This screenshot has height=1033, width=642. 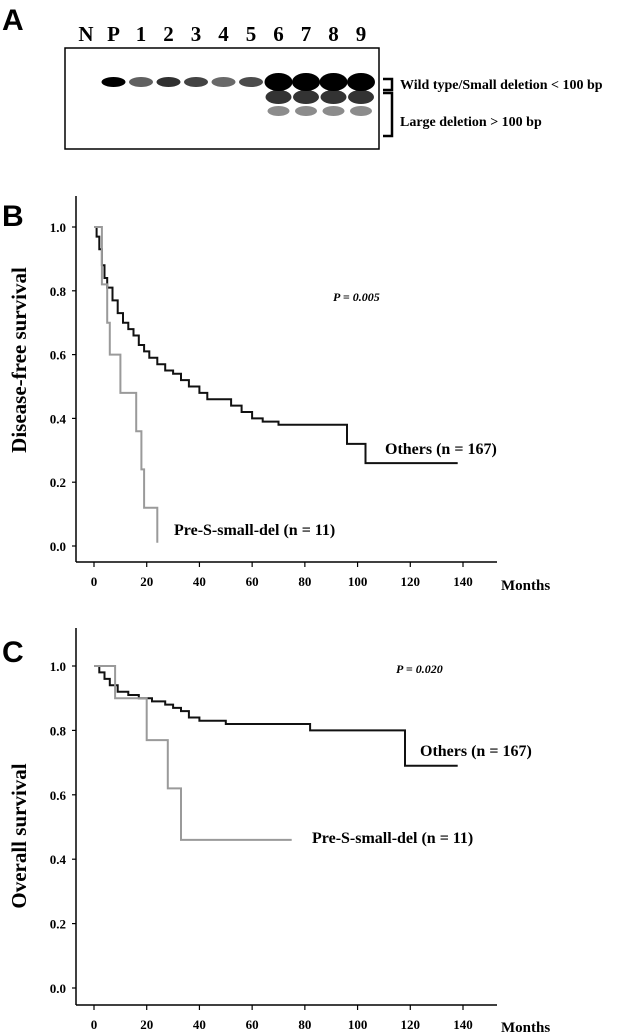 What do you see at coordinates (196, 34) in the screenshot?
I see `gel-lane-label: 3` at bounding box center [196, 34].